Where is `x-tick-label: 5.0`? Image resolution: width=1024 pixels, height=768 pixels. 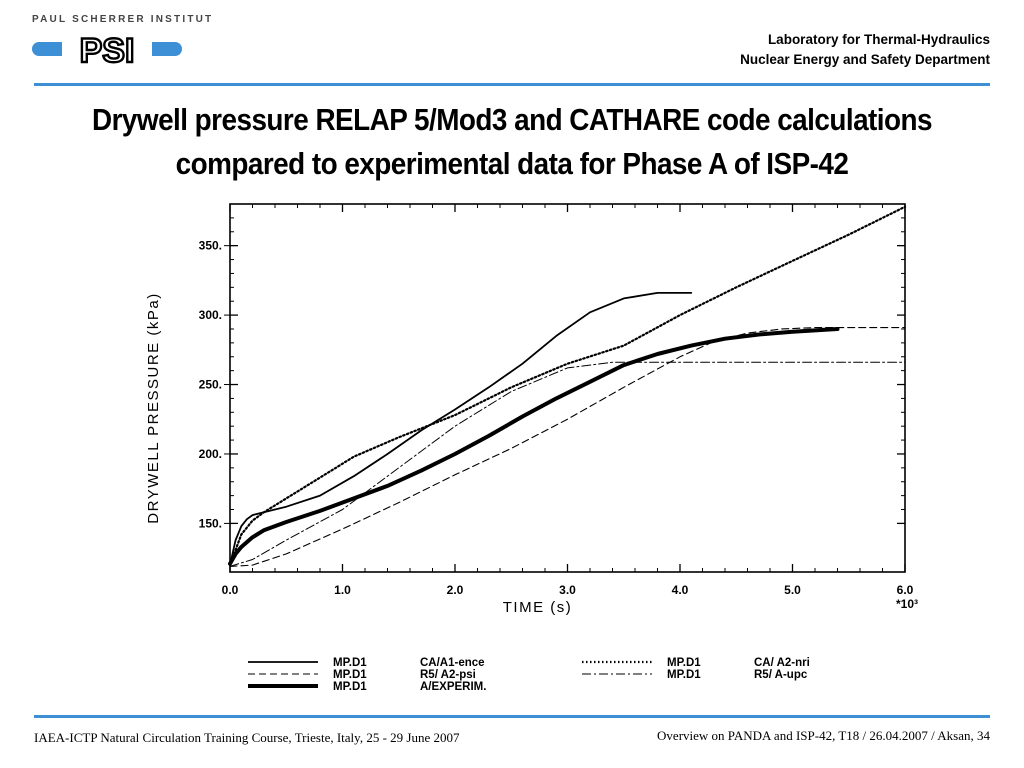
x-tick-label: 5.0 is located at coordinates (792, 590).